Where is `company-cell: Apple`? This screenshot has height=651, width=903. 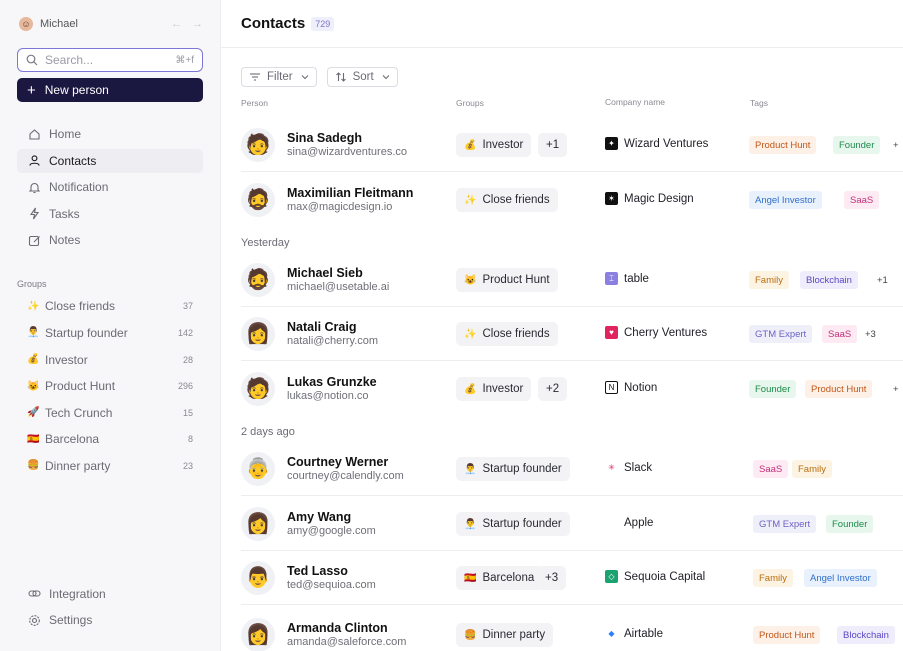
company-cell: Apple is located at coordinates (629, 522).